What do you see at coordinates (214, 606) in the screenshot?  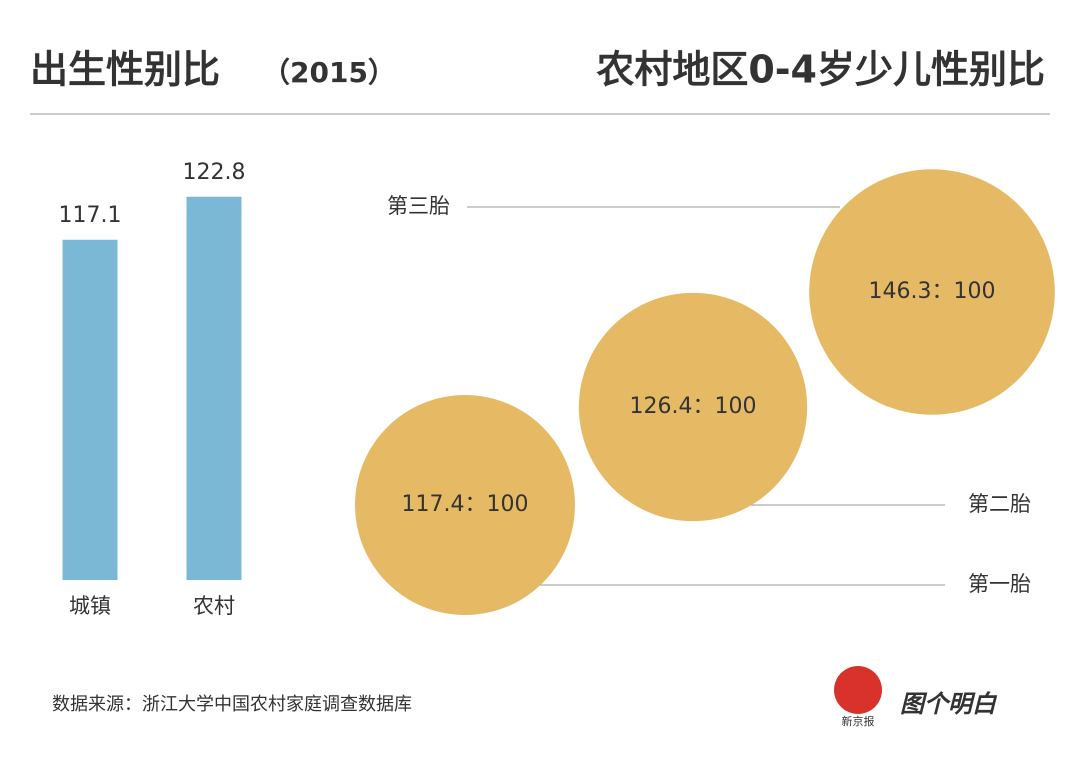 I see `x-tick-label: 农村` at bounding box center [214, 606].